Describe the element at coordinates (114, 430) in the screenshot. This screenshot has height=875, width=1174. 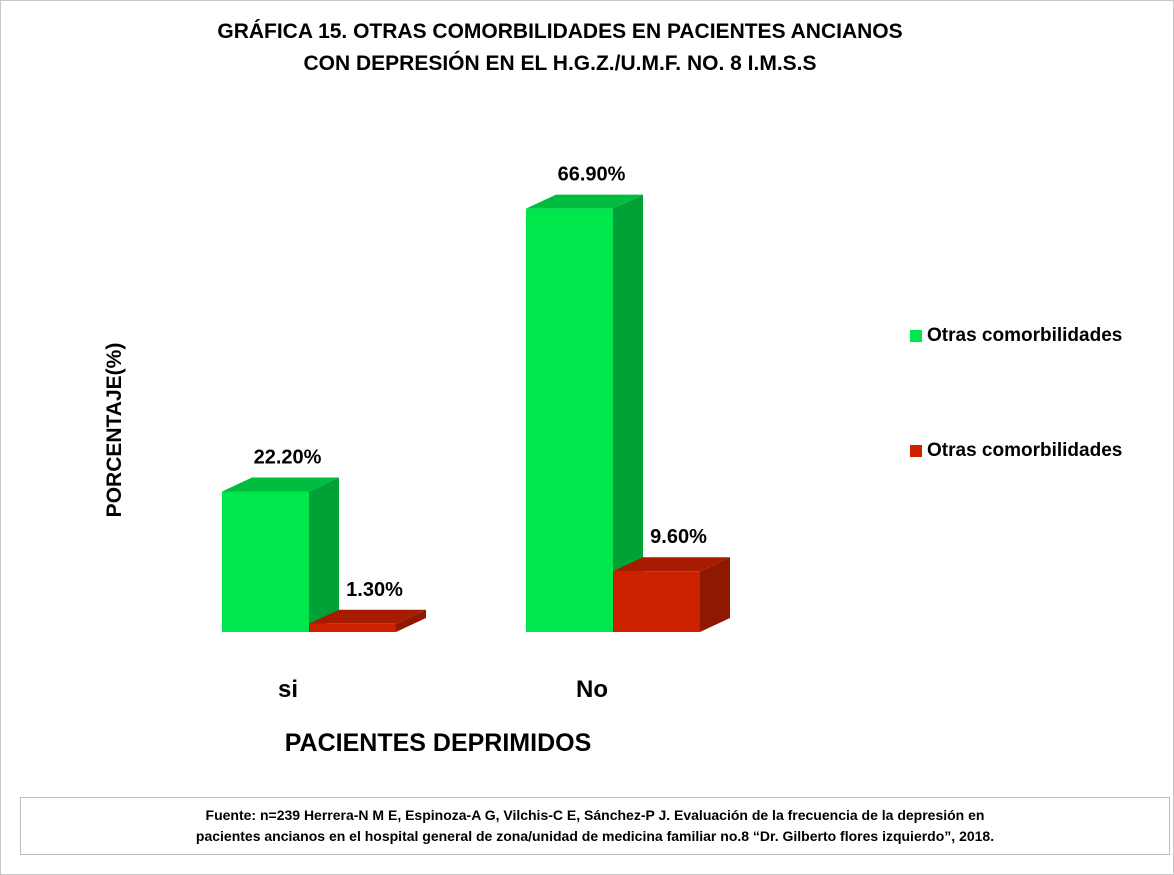
I see `y-axis-label: PORCENTAJE(%)` at that location.